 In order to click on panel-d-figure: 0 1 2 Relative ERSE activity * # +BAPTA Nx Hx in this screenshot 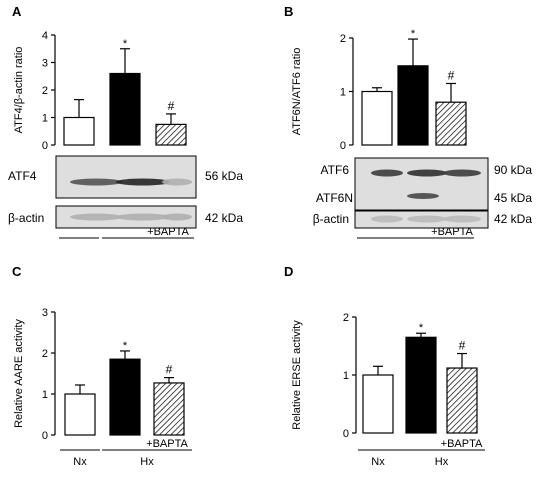, I will do `click(388, 390)`.